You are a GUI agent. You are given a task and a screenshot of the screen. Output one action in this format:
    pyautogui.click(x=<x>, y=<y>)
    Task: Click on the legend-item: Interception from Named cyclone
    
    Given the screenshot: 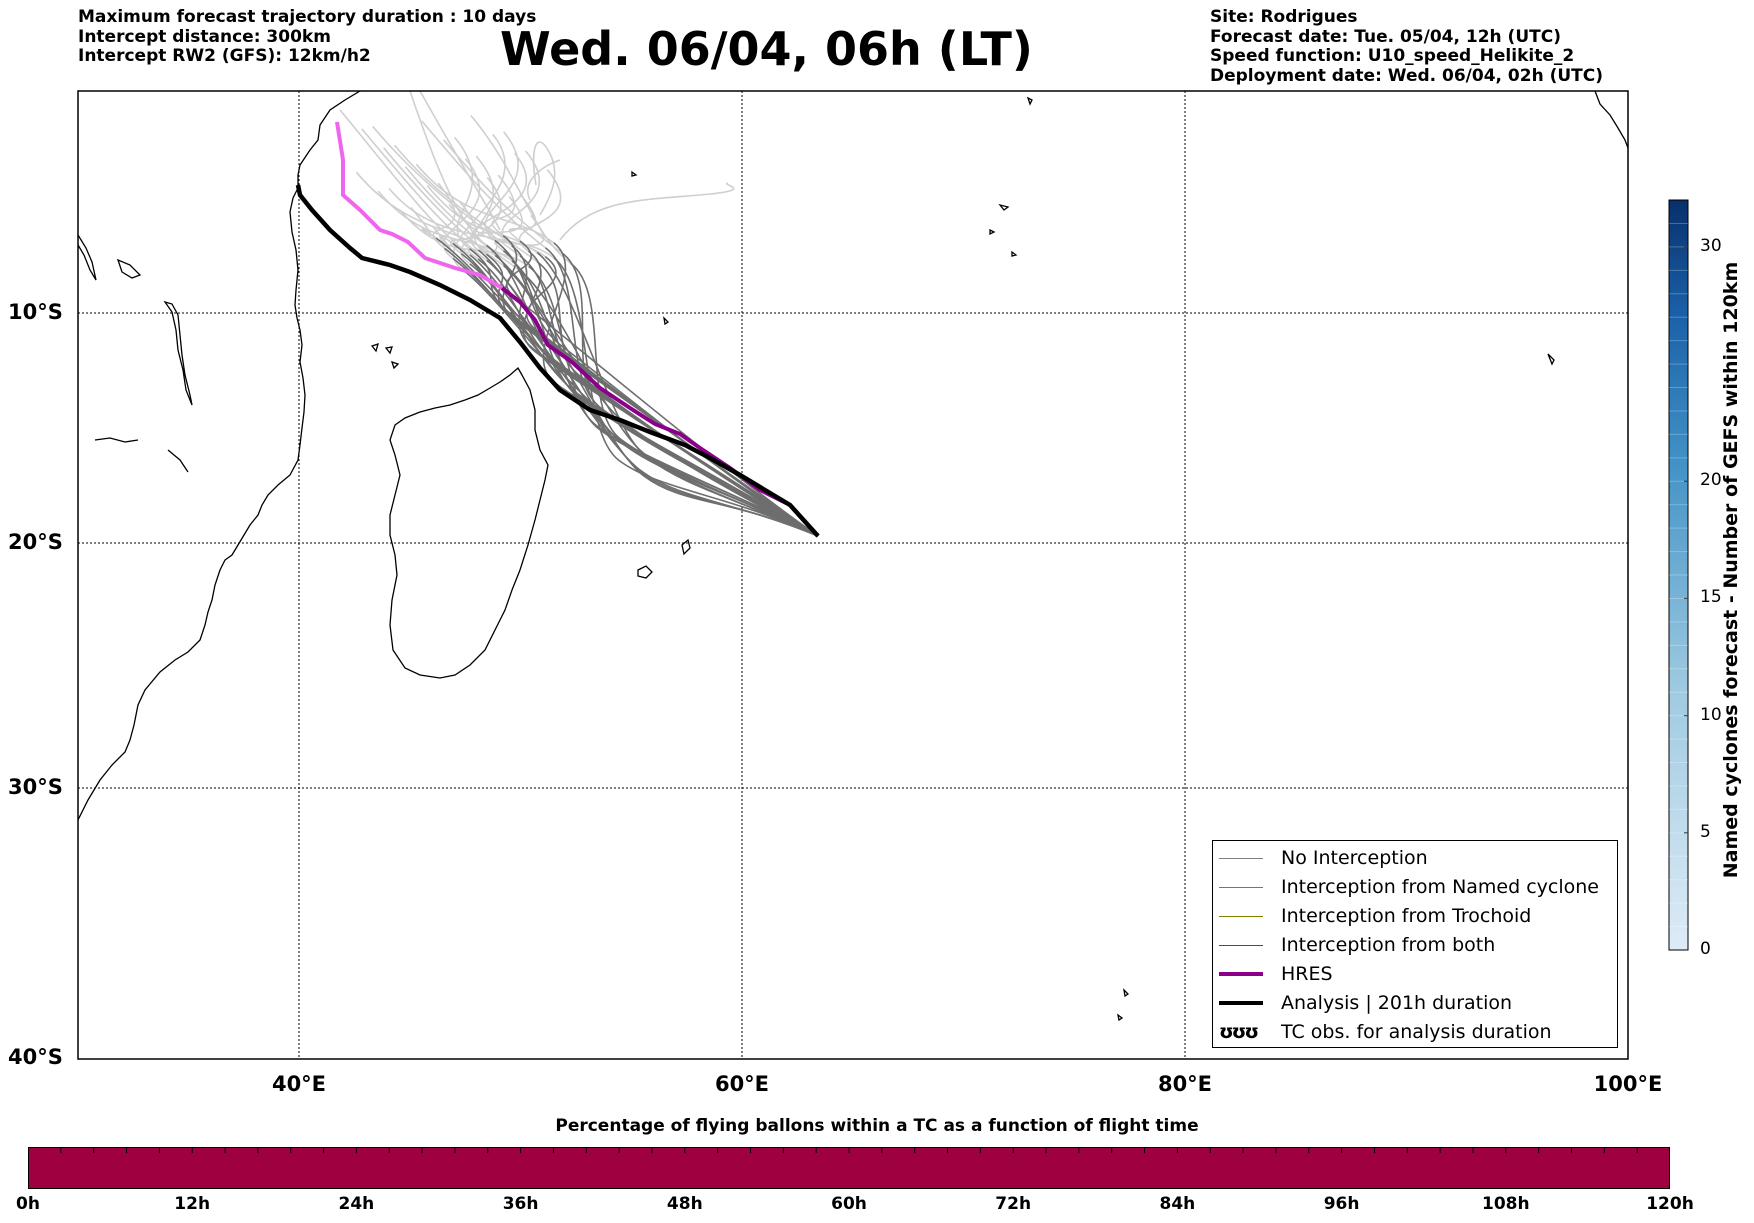 What is the action you would take?
    pyautogui.click(x=1409, y=887)
    